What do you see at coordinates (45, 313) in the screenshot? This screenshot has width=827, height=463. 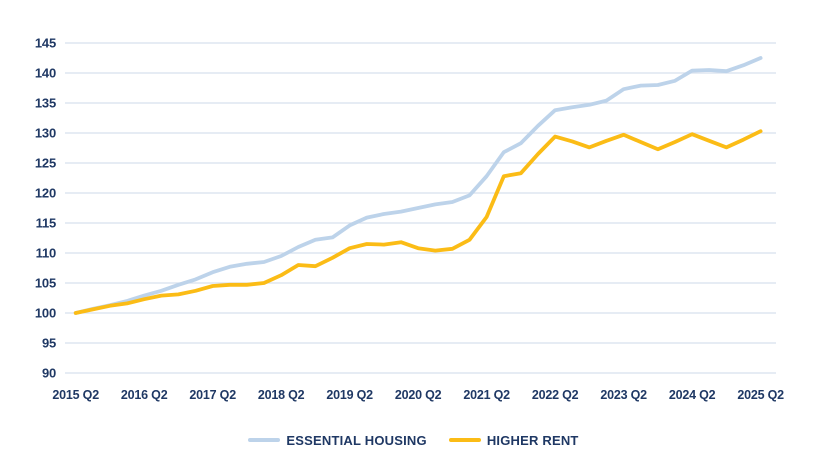 I see `y-axis-tick-label: 100` at bounding box center [45, 313].